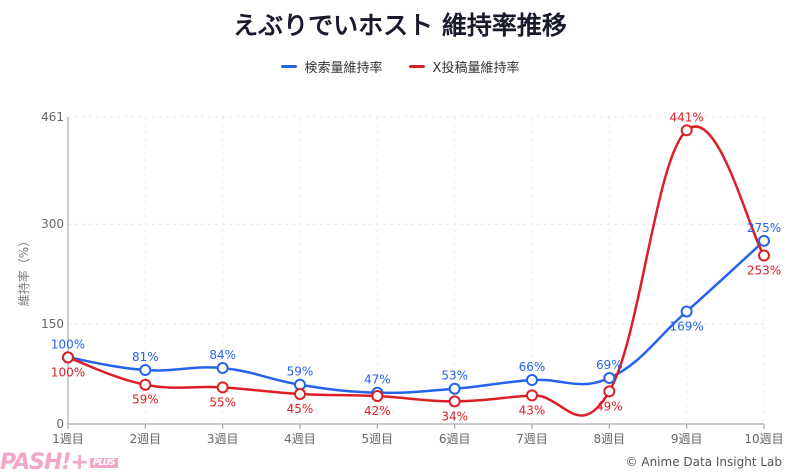 The height and width of the screenshot is (475, 800). Describe the element at coordinates (222, 402) in the screenshot. I see `data-label: 55%` at that location.